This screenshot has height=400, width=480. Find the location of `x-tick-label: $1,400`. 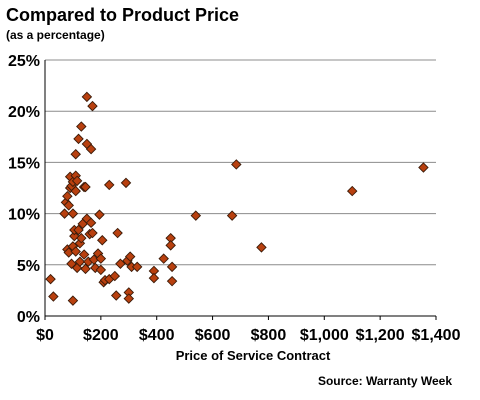

x-tick-label: $1,400 is located at coordinates (436, 335).